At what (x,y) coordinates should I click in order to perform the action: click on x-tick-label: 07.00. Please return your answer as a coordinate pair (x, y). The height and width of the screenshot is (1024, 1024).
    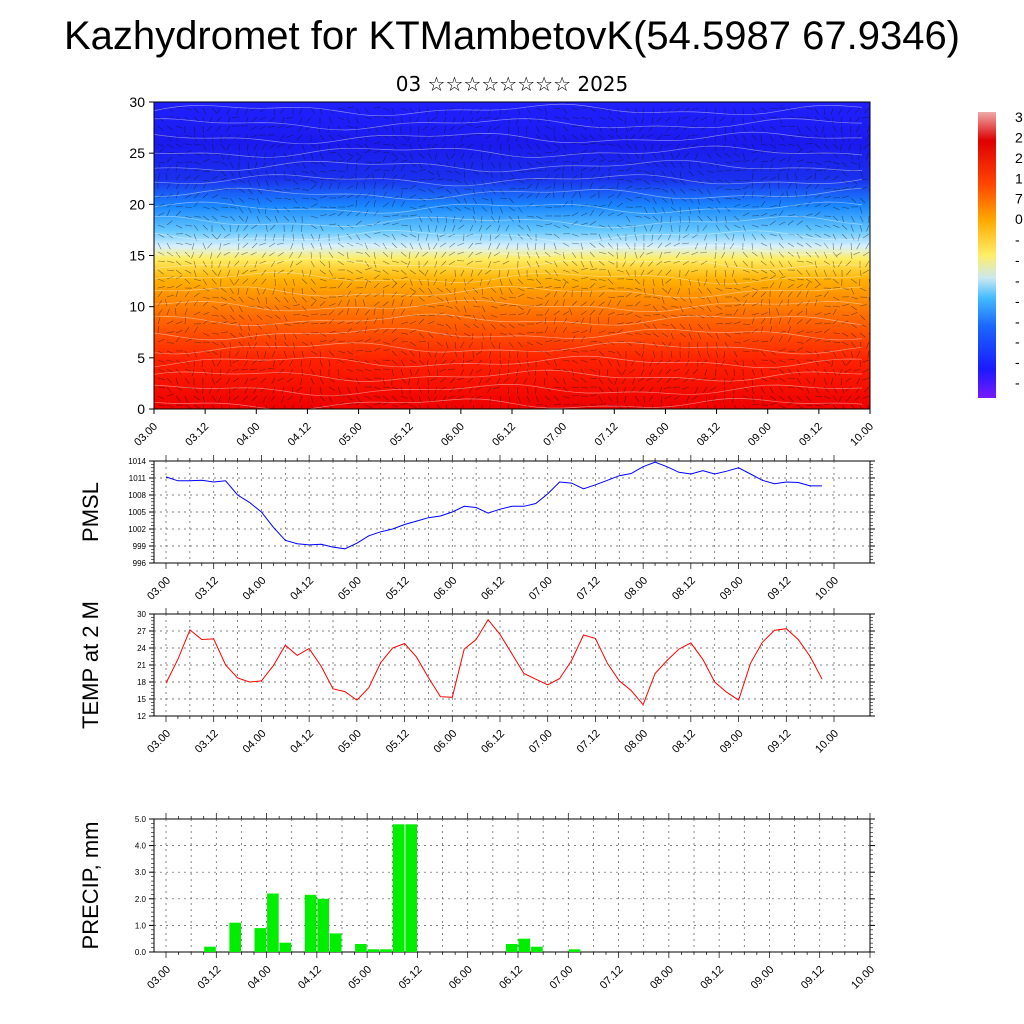
    Looking at the image, I should click on (541, 589).